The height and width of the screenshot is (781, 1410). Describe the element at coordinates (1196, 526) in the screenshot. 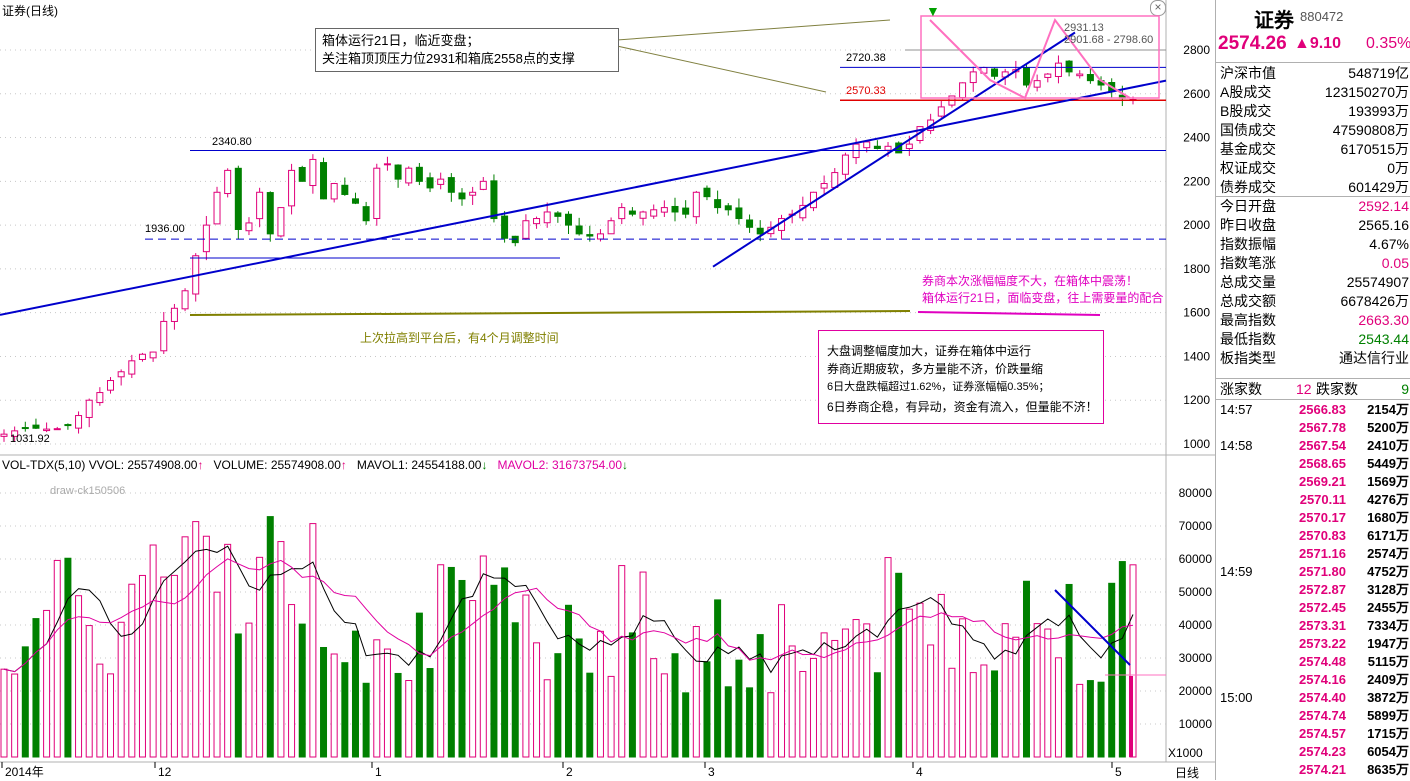

I see `volume-tick-label: 70000` at that location.